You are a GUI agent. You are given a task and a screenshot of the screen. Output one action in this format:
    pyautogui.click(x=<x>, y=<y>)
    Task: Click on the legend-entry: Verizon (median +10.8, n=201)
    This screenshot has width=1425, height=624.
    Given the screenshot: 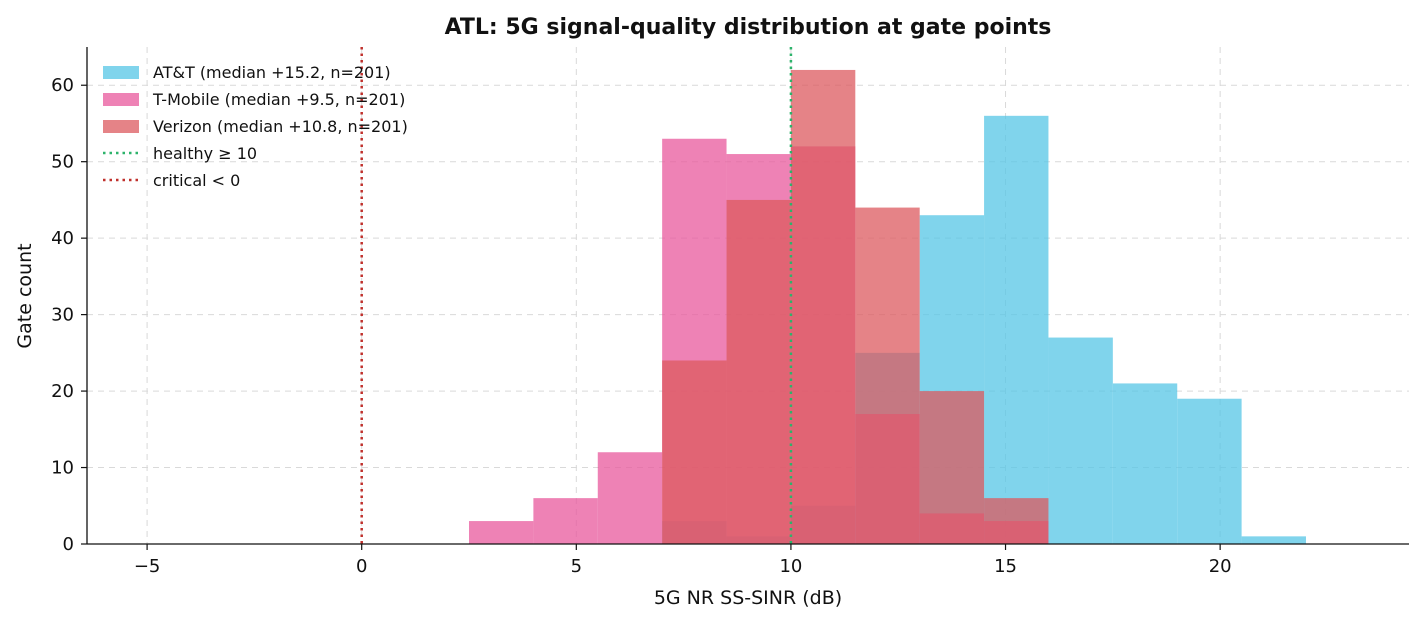 What is the action you would take?
    pyautogui.click(x=255, y=126)
    